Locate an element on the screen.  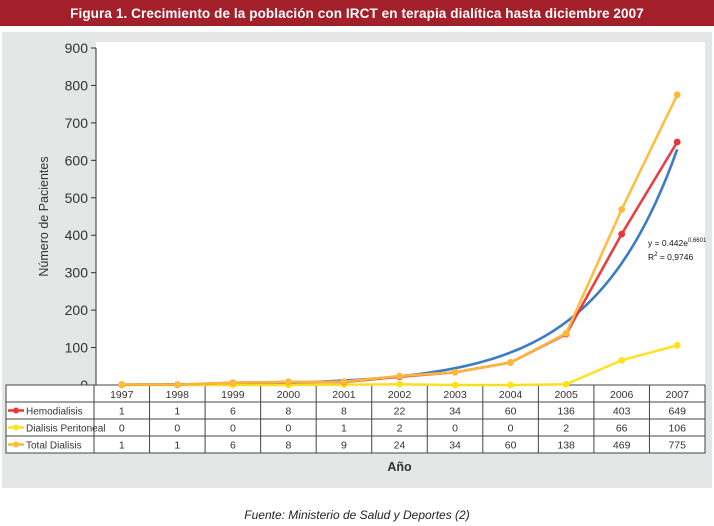
x-tick-label: 2005 is located at coordinates (566, 395).